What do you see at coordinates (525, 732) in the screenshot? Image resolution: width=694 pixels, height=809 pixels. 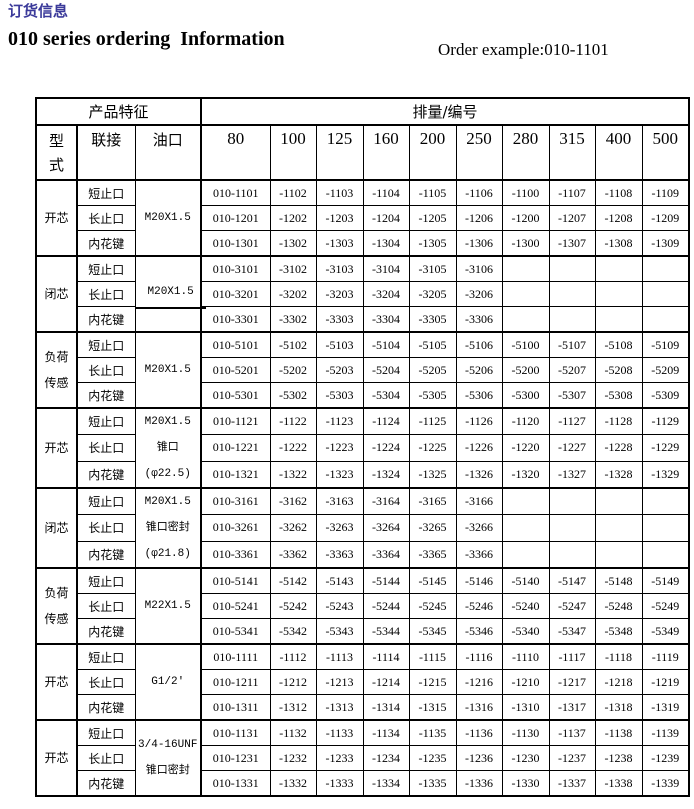 I see `order-code-cell: -1130` at bounding box center [525, 732].